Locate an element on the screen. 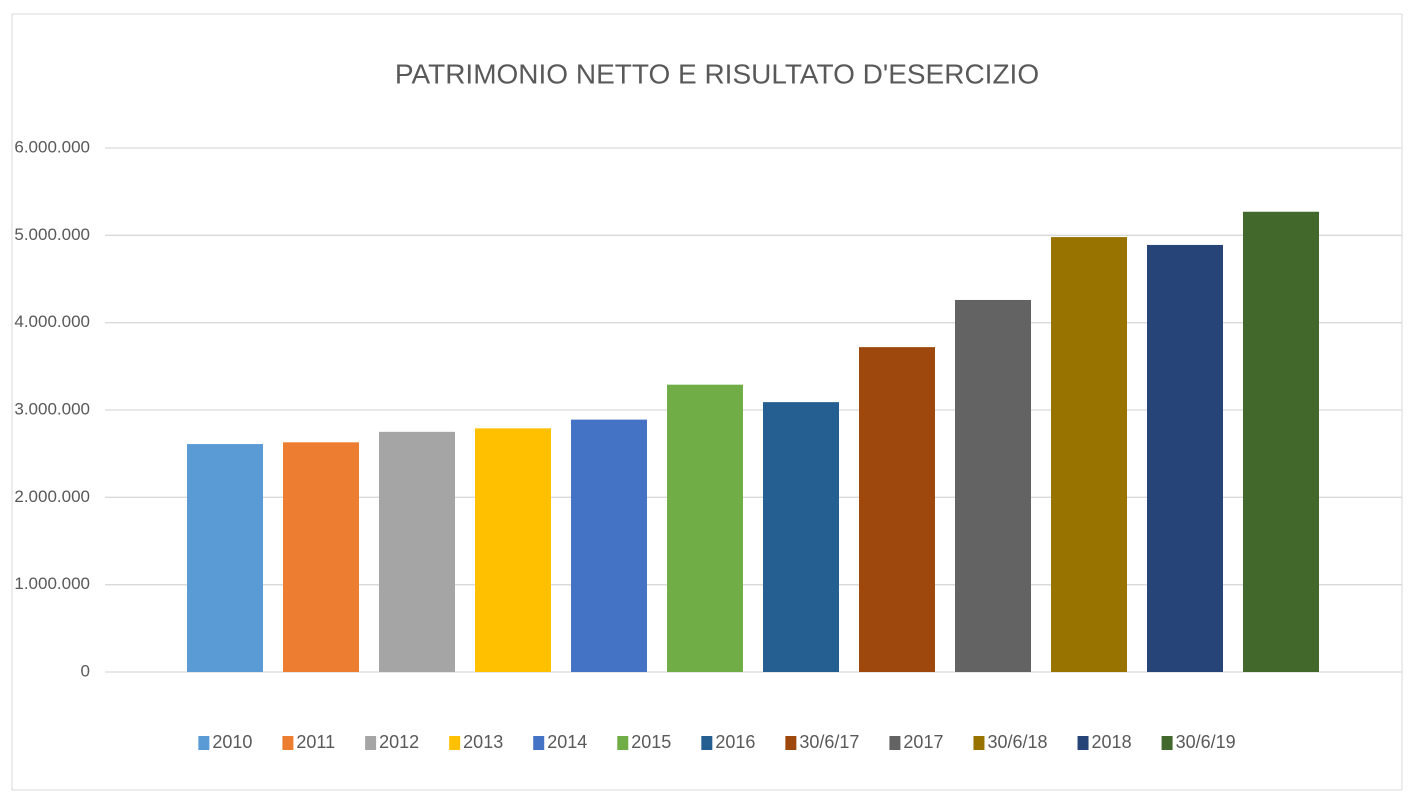 This screenshot has height=794, width=1412. legend-label: 2013 is located at coordinates (483, 742).